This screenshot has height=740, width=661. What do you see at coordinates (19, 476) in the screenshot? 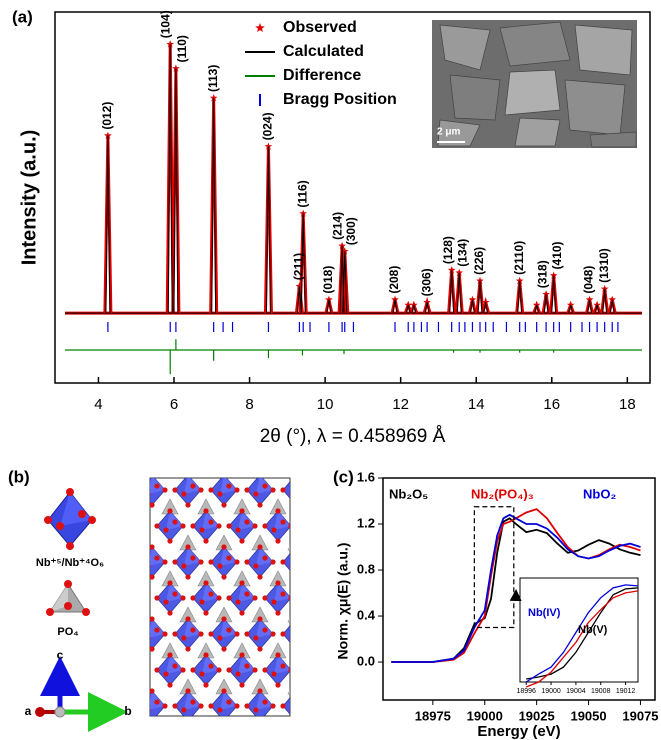
I see `panel-label: (b)` at bounding box center [19, 476].